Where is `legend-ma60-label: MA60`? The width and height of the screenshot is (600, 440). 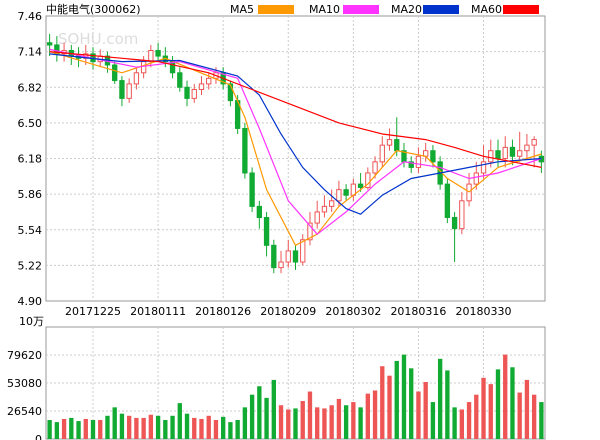 legend-ma60-label: MA60 is located at coordinates (486, 9).